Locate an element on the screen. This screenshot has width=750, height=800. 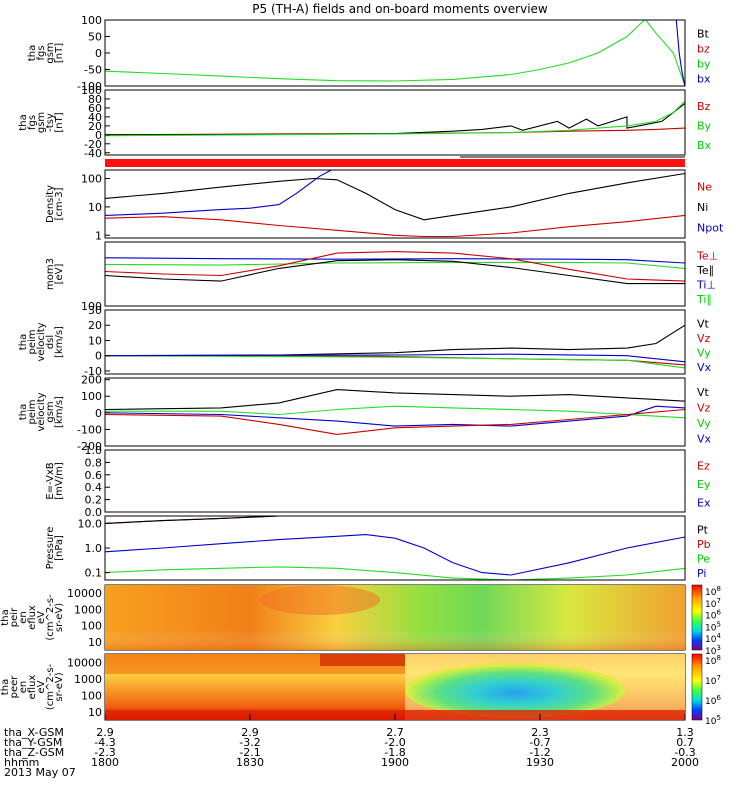
panel10-ylabel-line: en is located at coordinates (23, 617).